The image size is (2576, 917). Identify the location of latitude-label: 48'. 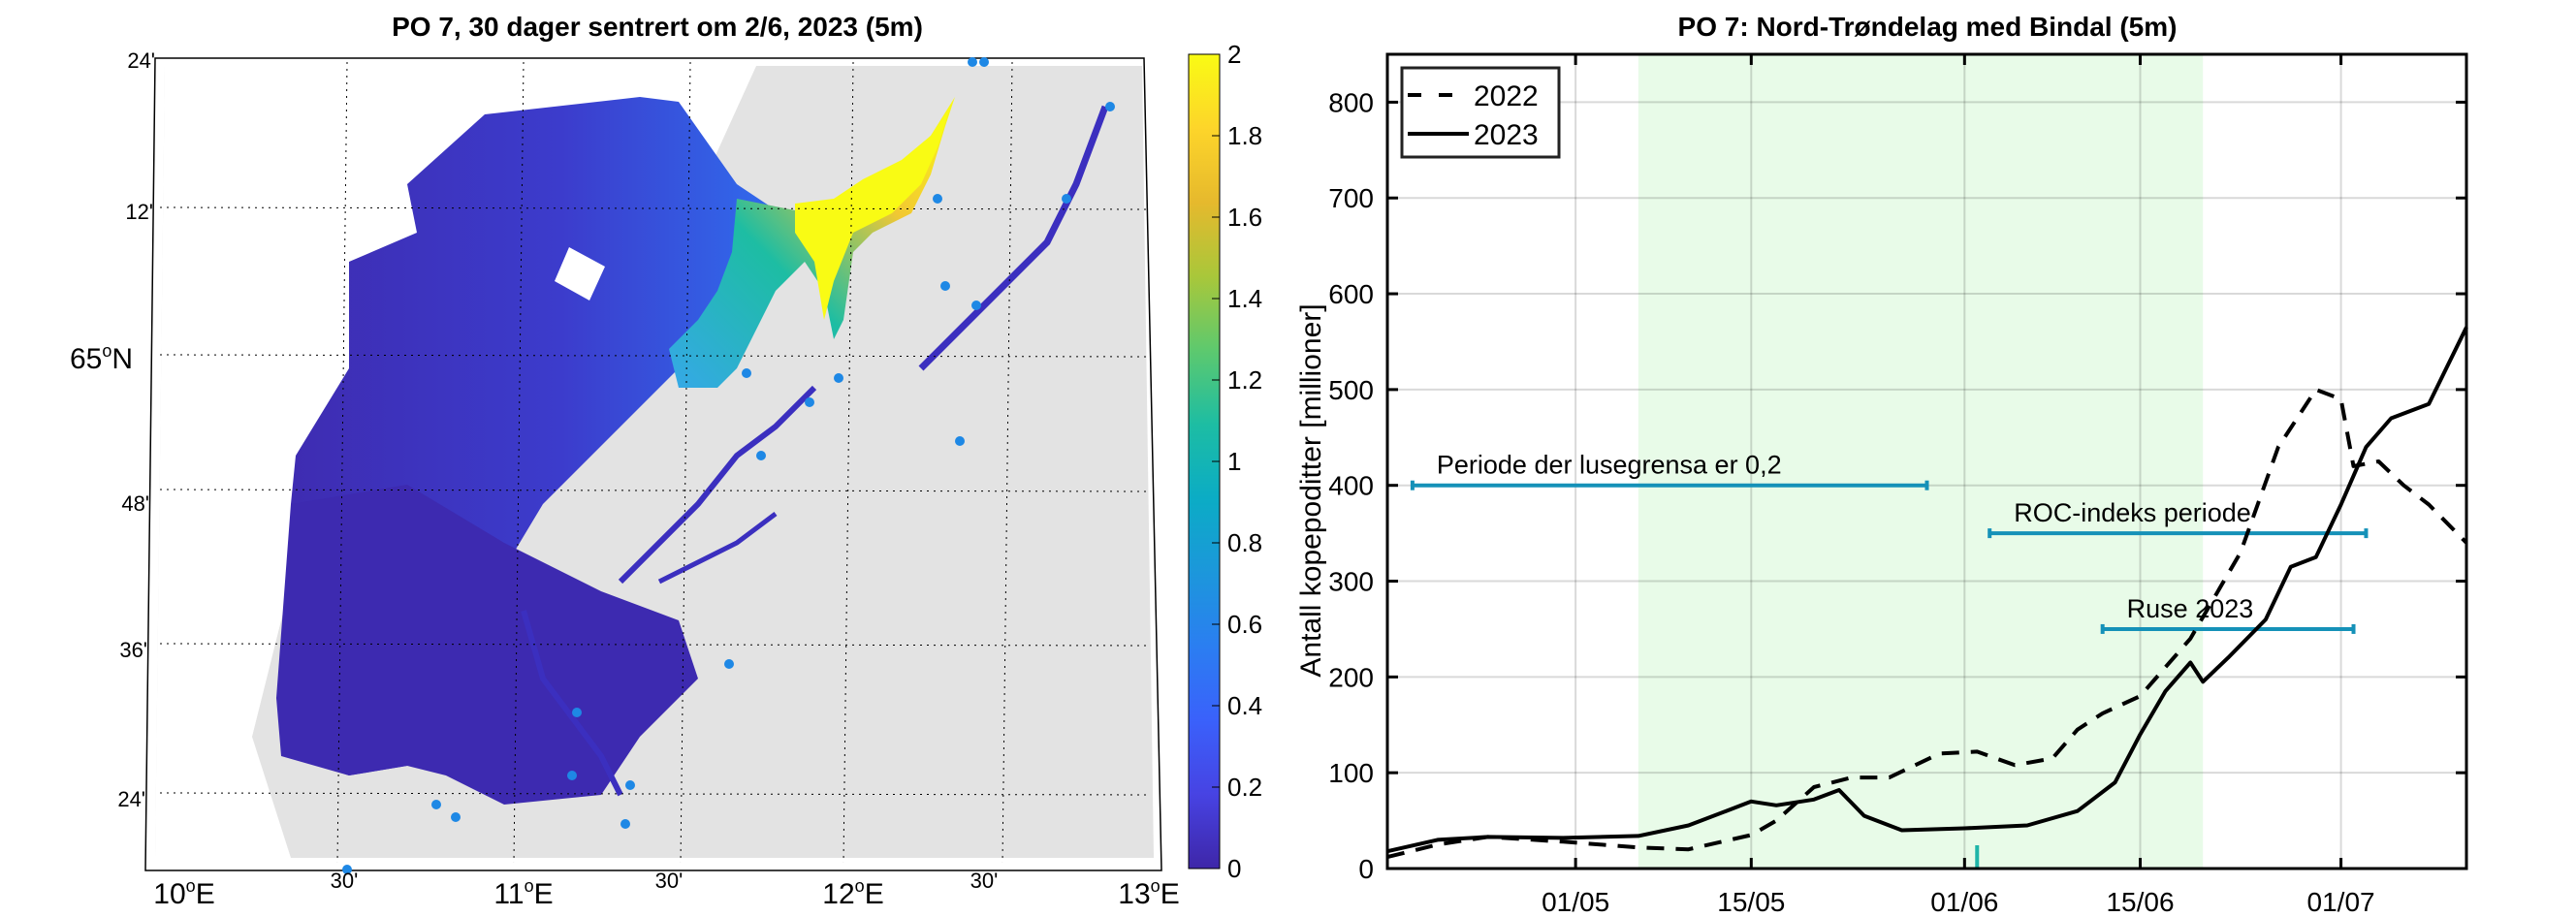
(135, 503).